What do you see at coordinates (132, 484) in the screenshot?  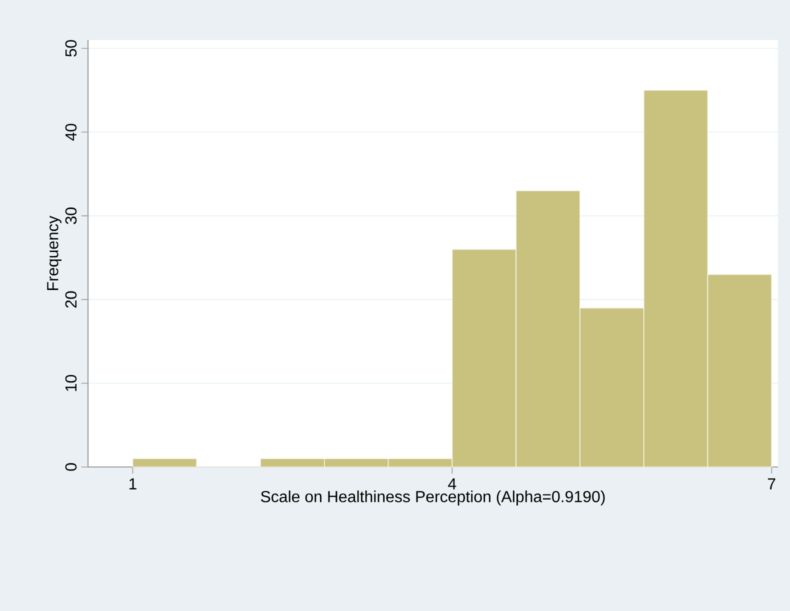 I see `x-tick-label: 1` at bounding box center [132, 484].